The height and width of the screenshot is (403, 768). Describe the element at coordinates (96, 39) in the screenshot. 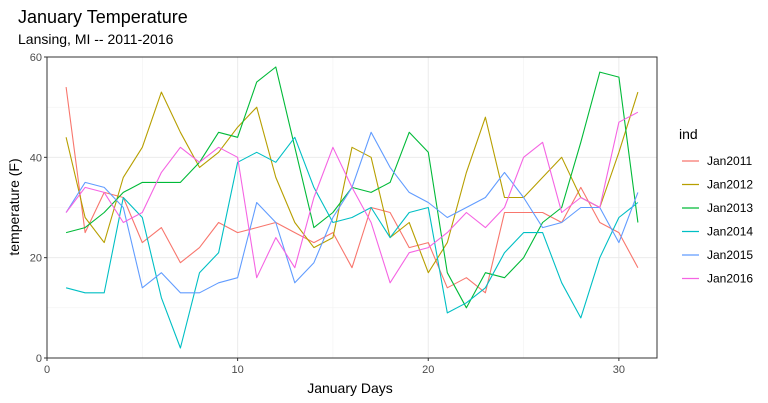

I see `chart-subtitle: Lansing, MI -- 2011-2016` at that location.